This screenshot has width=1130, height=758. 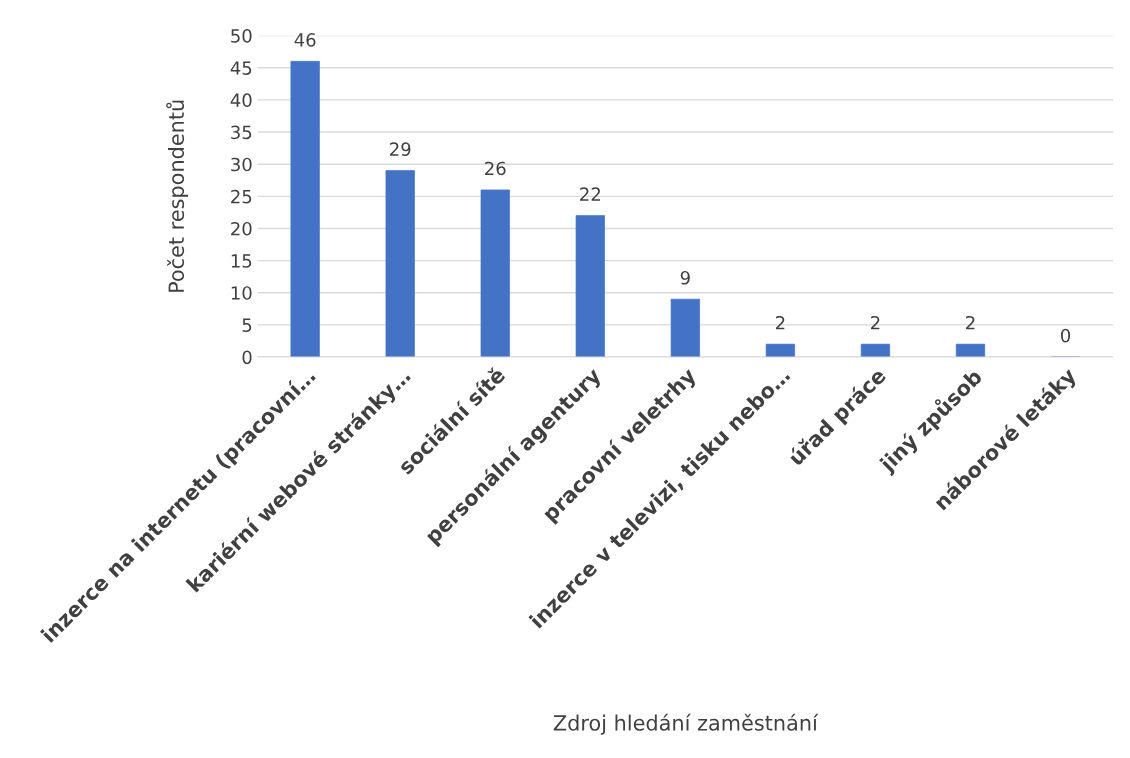 I want to click on y-tick-label: 0, so click(x=247, y=357).